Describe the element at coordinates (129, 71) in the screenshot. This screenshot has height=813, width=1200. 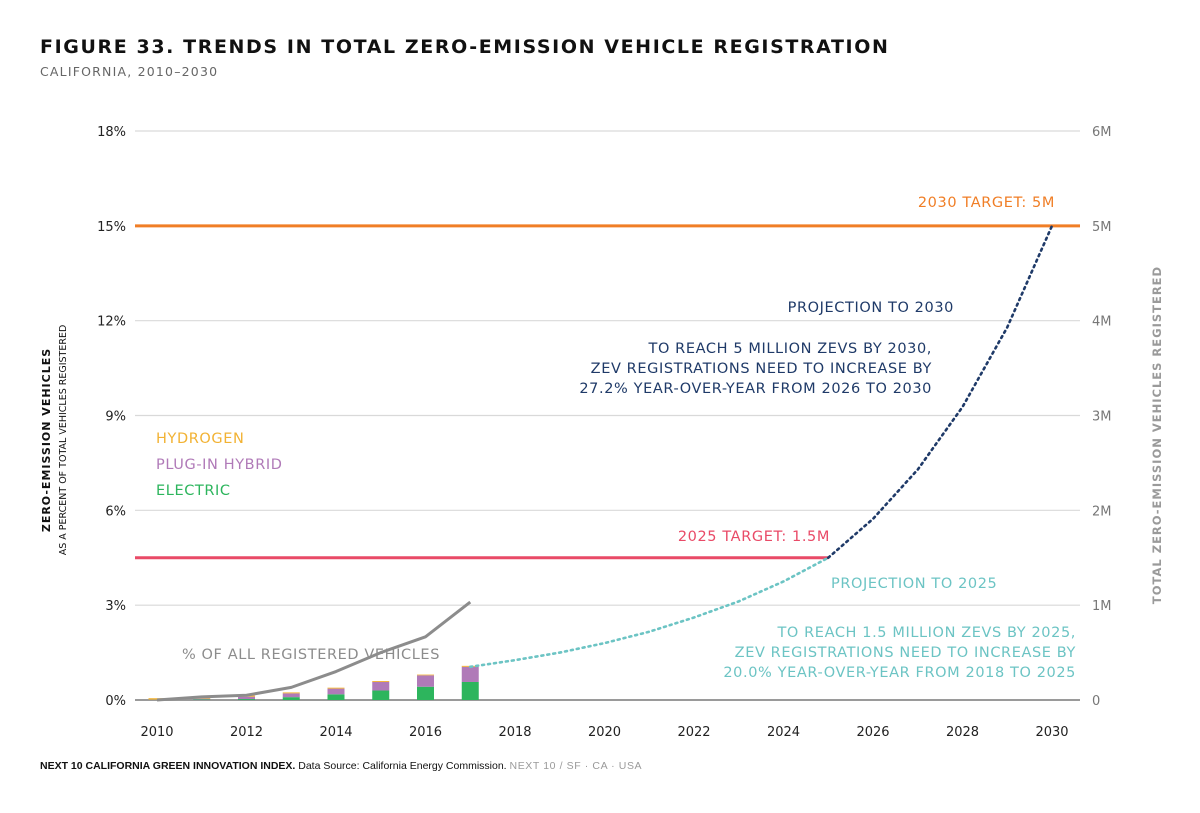
I see `chart-subtitle: CALIFORNIA, 2010–2030` at that location.